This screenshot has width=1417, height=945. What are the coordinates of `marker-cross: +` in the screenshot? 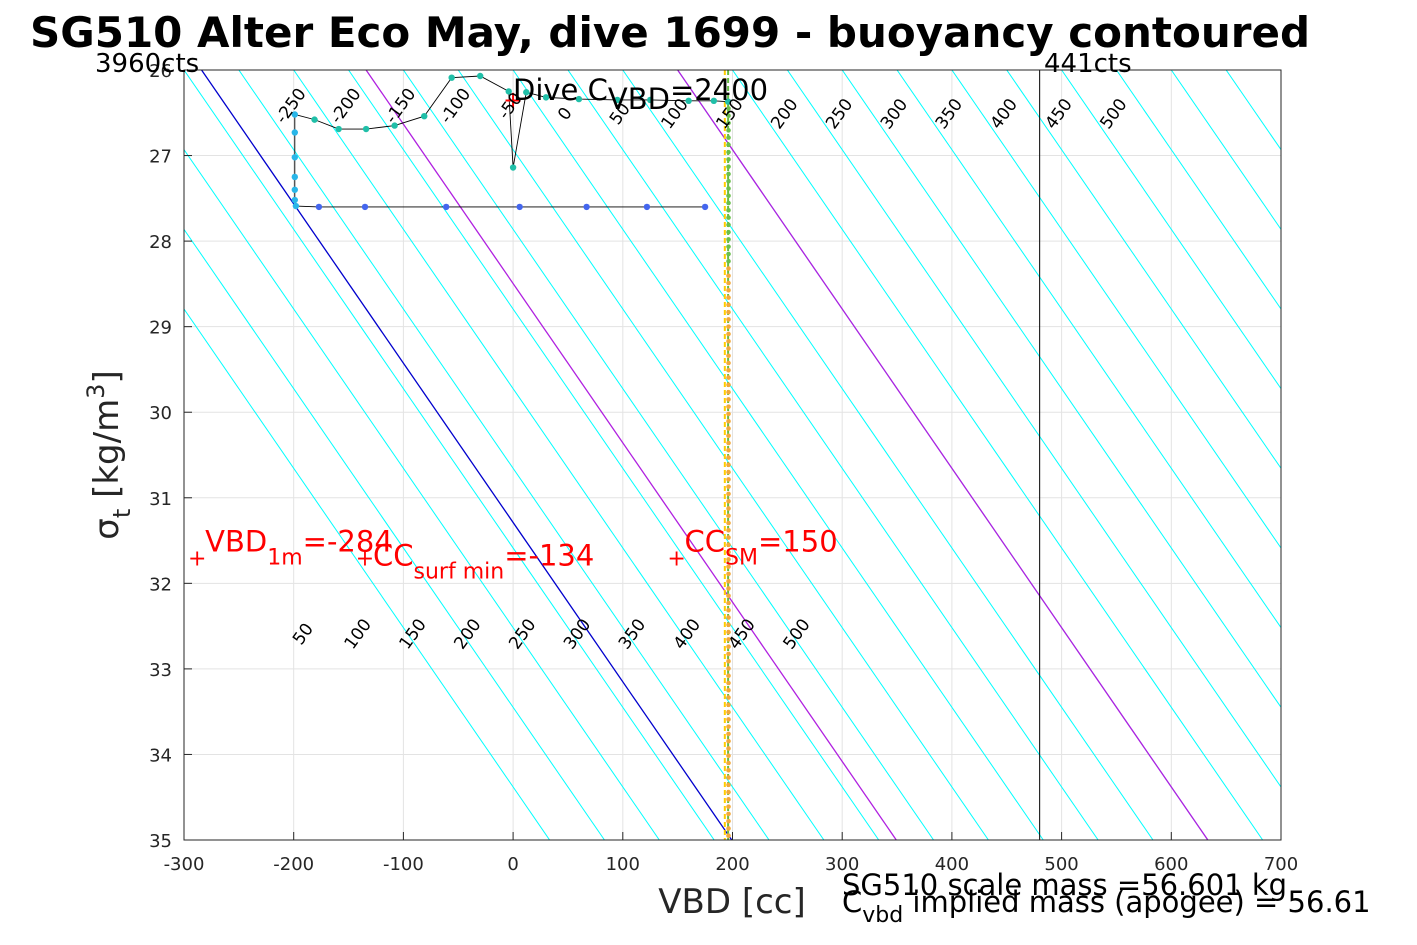 It's located at (365, 558).